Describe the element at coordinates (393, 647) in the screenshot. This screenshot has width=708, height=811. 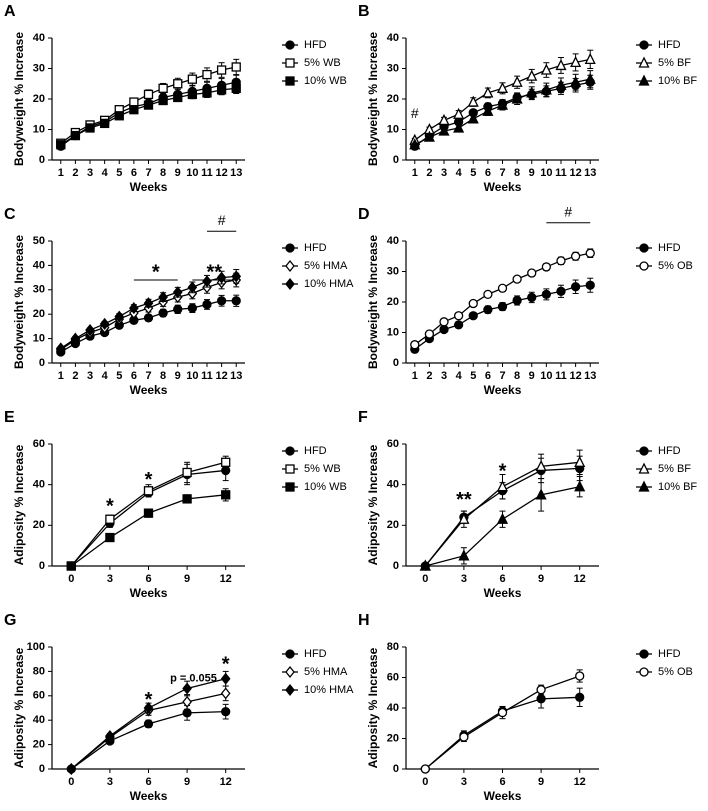
I see `y-tick-label: 80` at that location.